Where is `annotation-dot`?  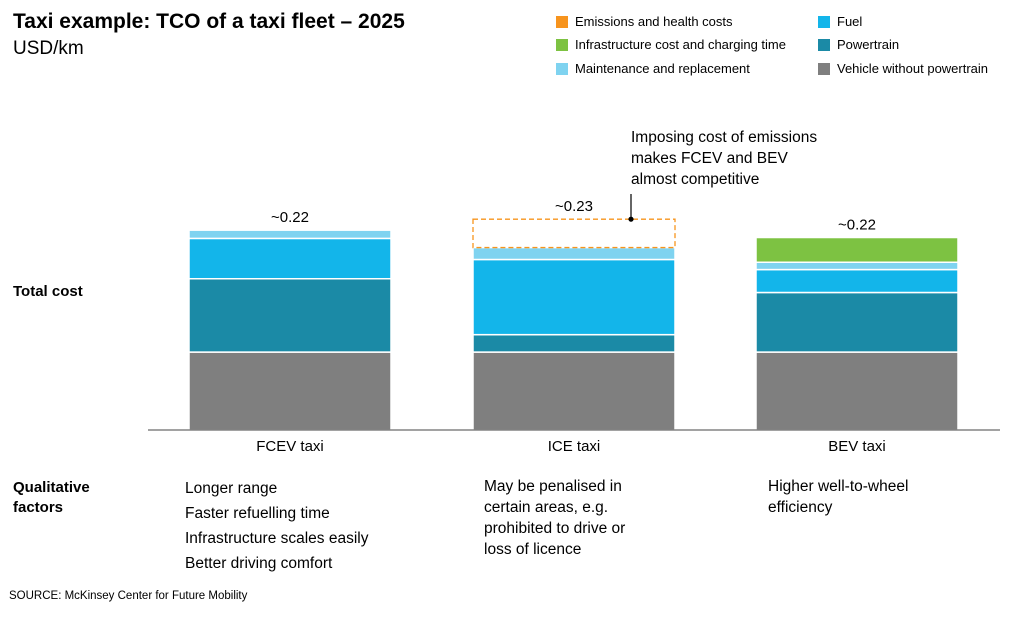
annotation-dot is located at coordinates (631, 219).